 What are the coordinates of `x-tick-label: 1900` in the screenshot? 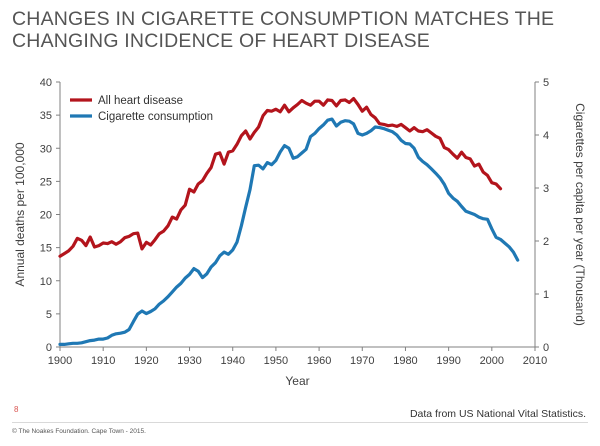 It's located at (60, 361).